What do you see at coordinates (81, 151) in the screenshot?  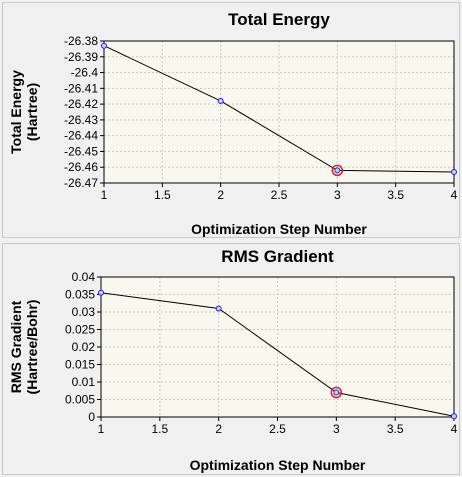 I see `y-tick-label: -26.45` at bounding box center [81, 151].